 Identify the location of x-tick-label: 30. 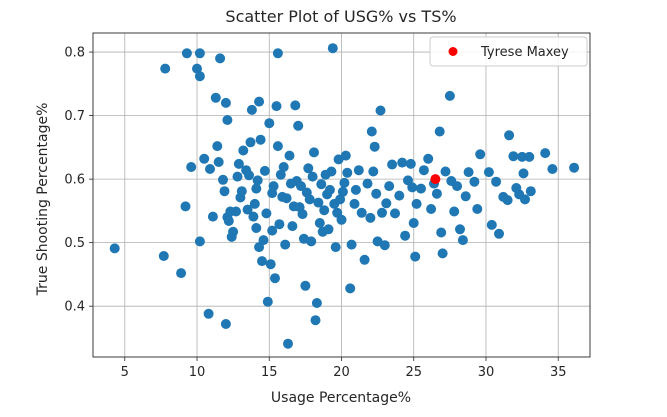
(486, 372).